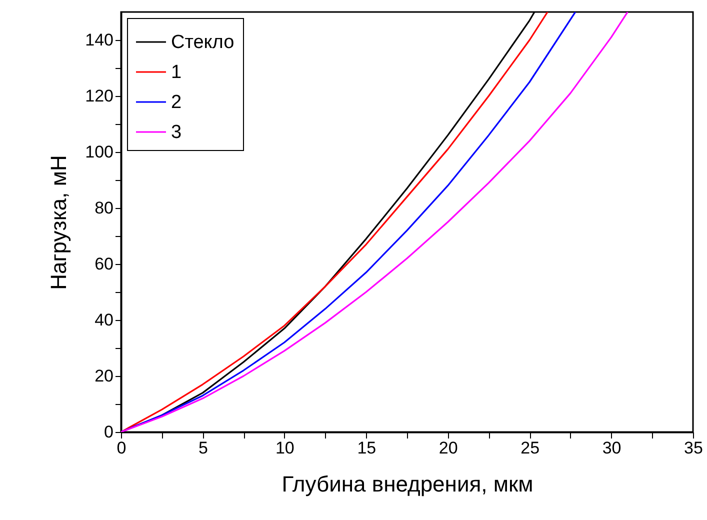 The image size is (707, 520). I want to click on x-axis-title: Глубина внедрения, мкм, so click(408, 484).